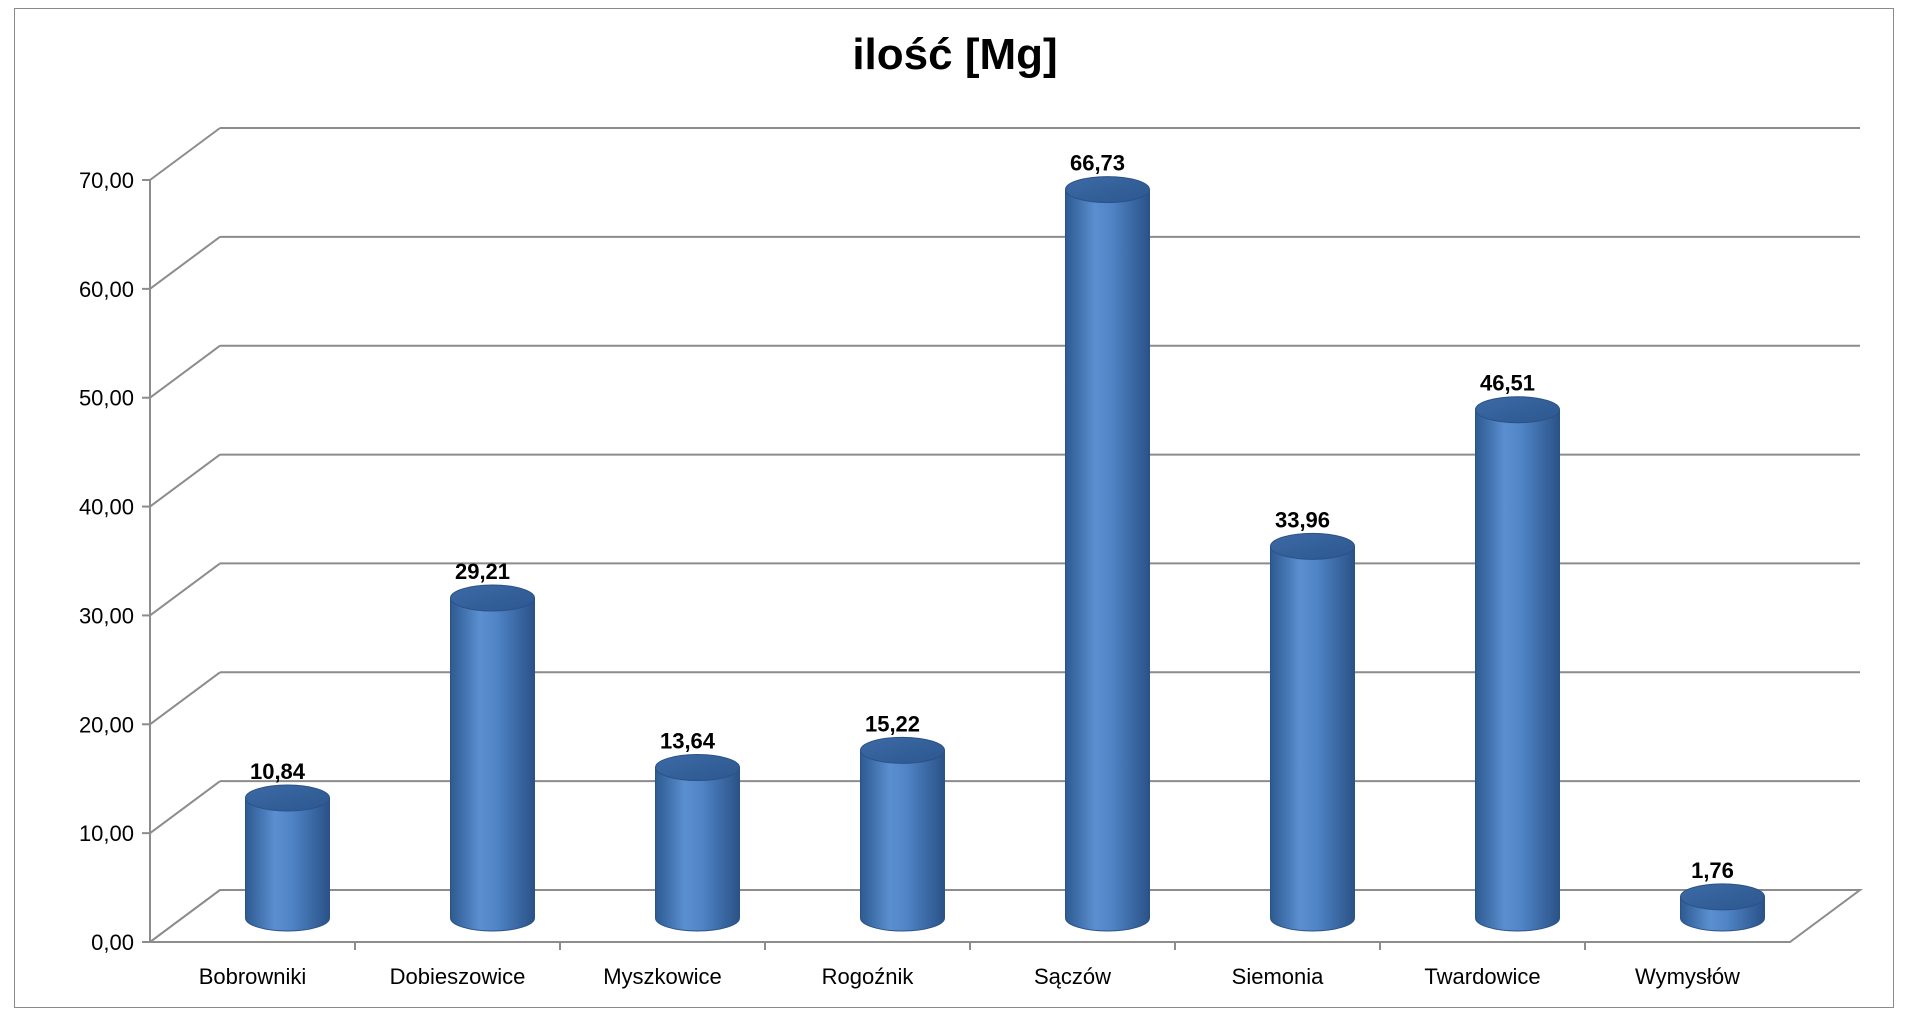  Describe the element at coordinates (106, 833) in the screenshot. I see `y-tick-label: 10,00` at that location.